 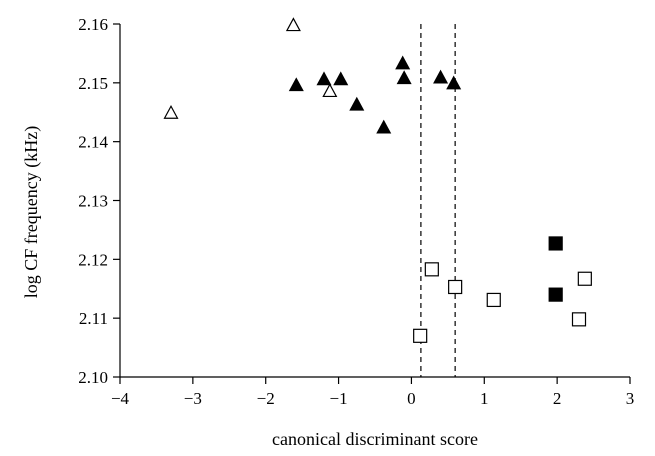 I want to click on x-tick-label: 0, so click(x=411, y=398).